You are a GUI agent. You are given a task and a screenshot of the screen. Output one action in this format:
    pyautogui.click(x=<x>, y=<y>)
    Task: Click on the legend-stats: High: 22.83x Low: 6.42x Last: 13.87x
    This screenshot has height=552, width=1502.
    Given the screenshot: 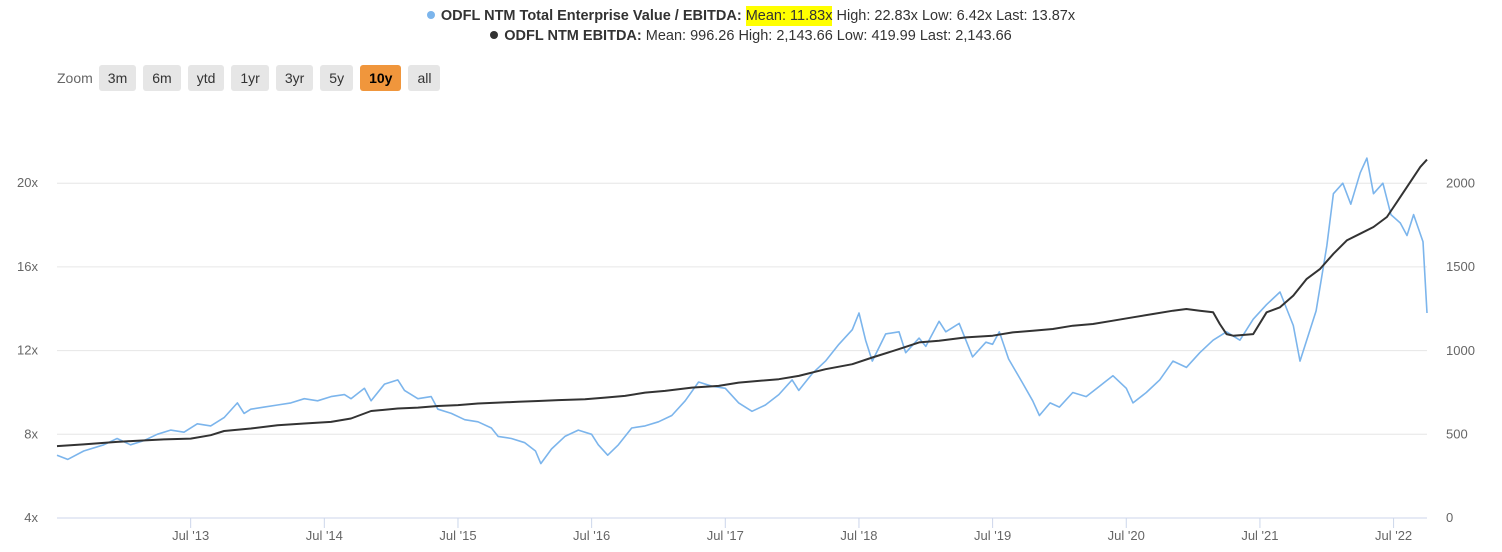 What is the action you would take?
    pyautogui.click(x=956, y=16)
    